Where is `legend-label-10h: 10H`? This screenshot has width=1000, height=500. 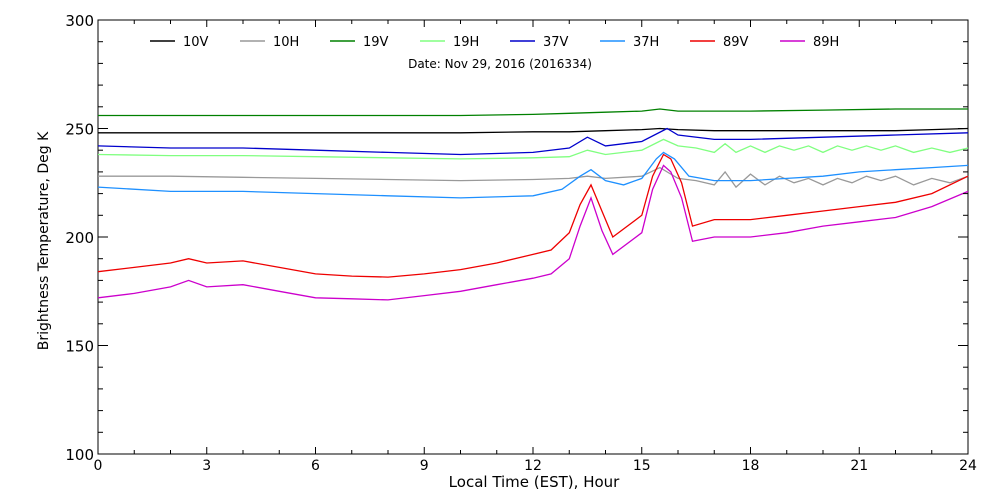
legend-label-10h: 10H is located at coordinates (286, 42).